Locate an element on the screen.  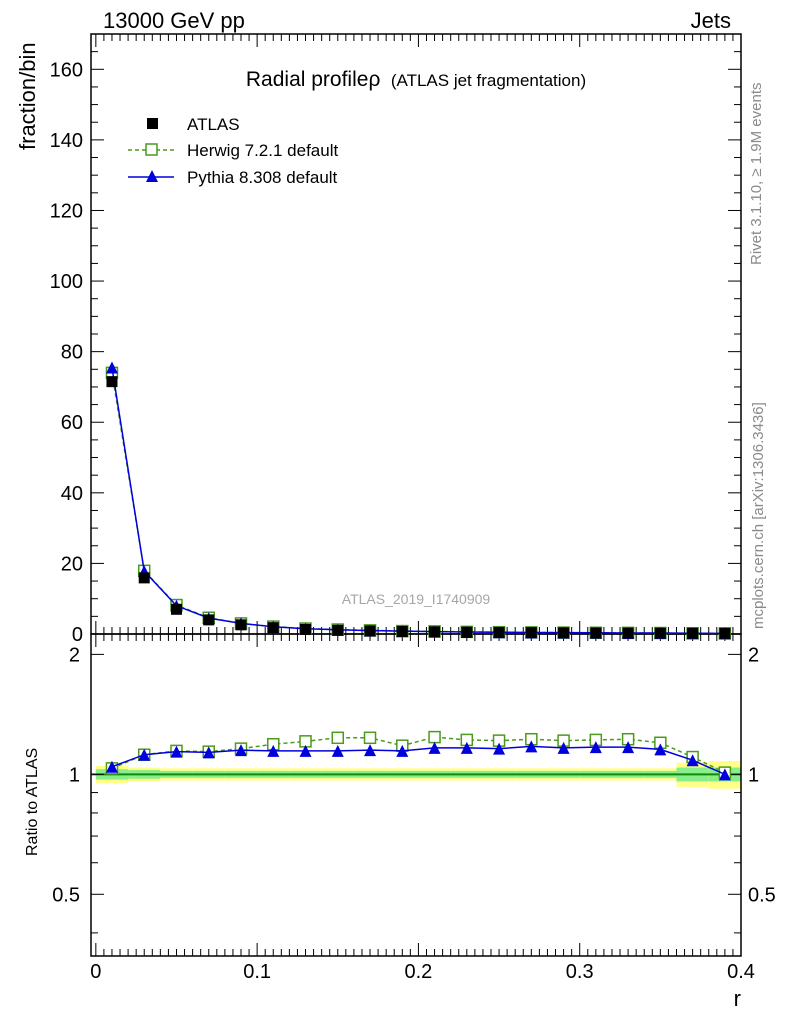
legend-herwig-marker is located at coordinates (151, 149).